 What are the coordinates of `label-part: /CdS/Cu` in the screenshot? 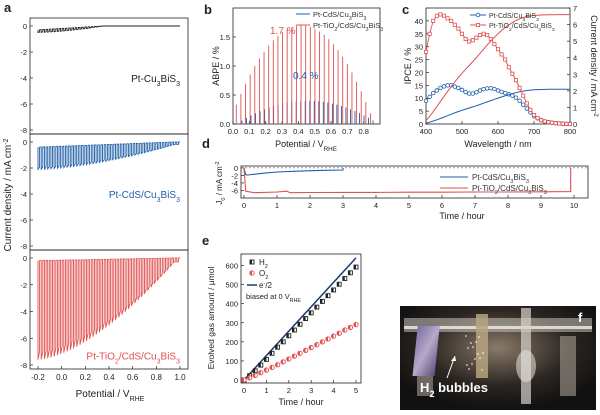 It's located at (351, 25).